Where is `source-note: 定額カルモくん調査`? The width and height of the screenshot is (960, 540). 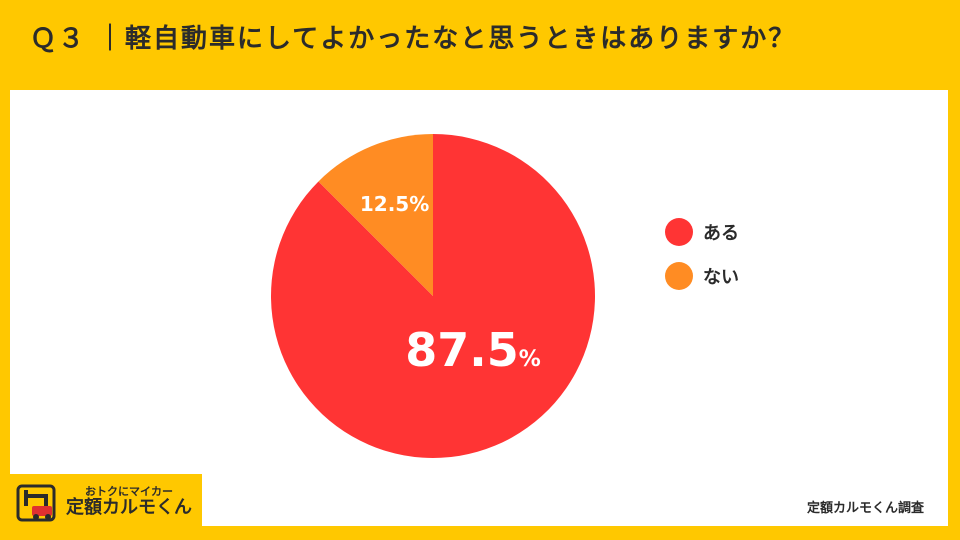 source-note: 定額カルモくん調査 is located at coordinates (865, 508).